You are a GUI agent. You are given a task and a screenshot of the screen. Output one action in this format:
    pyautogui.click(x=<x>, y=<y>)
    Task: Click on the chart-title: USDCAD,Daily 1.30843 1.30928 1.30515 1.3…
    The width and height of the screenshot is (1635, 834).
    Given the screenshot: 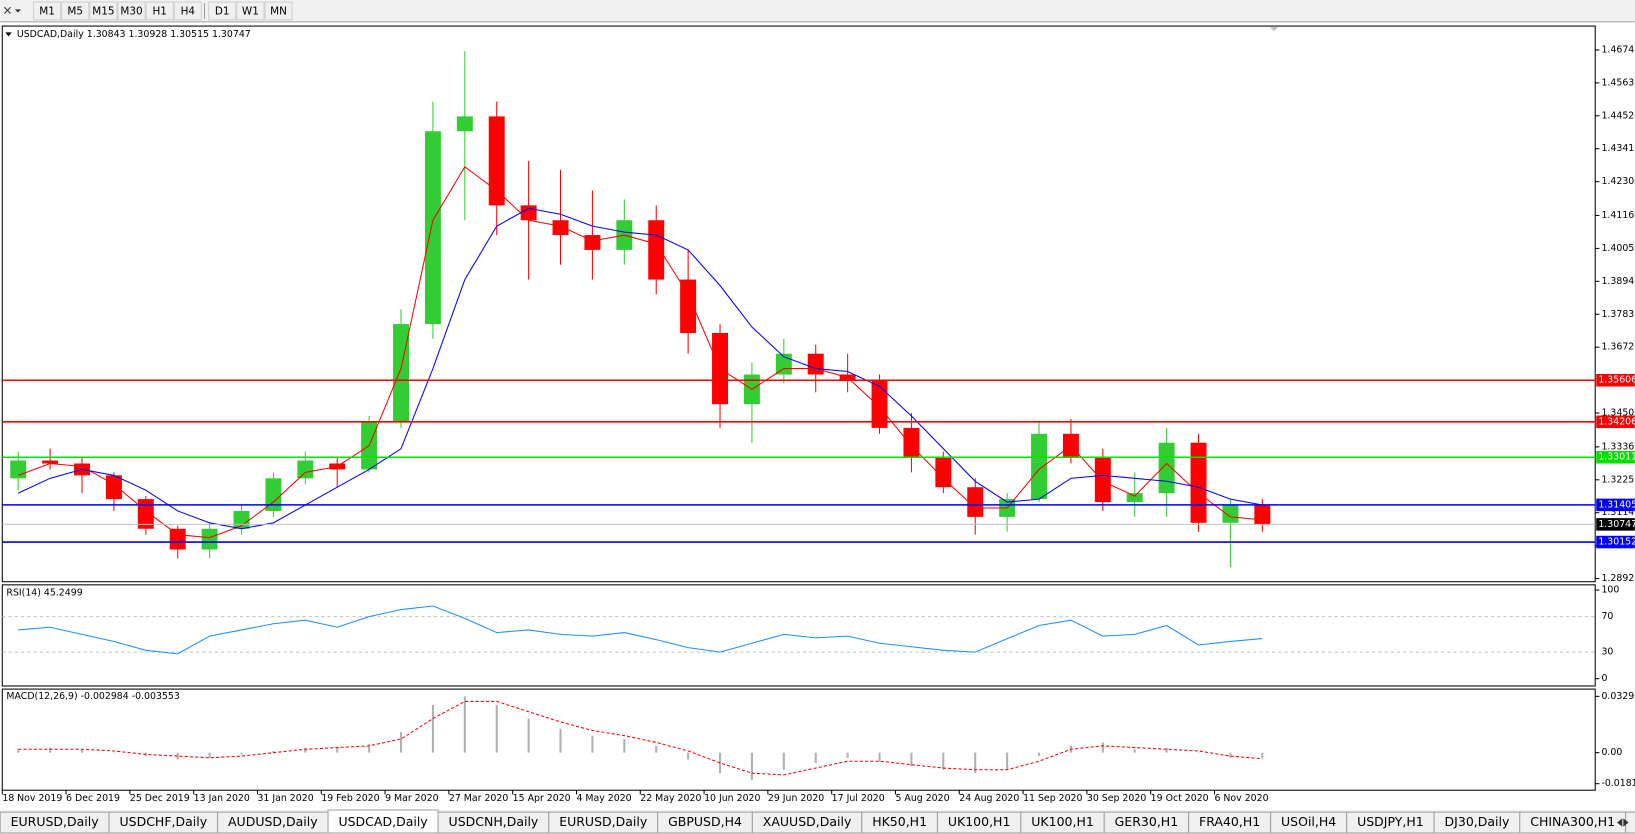 What is the action you would take?
    pyautogui.click(x=134, y=34)
    